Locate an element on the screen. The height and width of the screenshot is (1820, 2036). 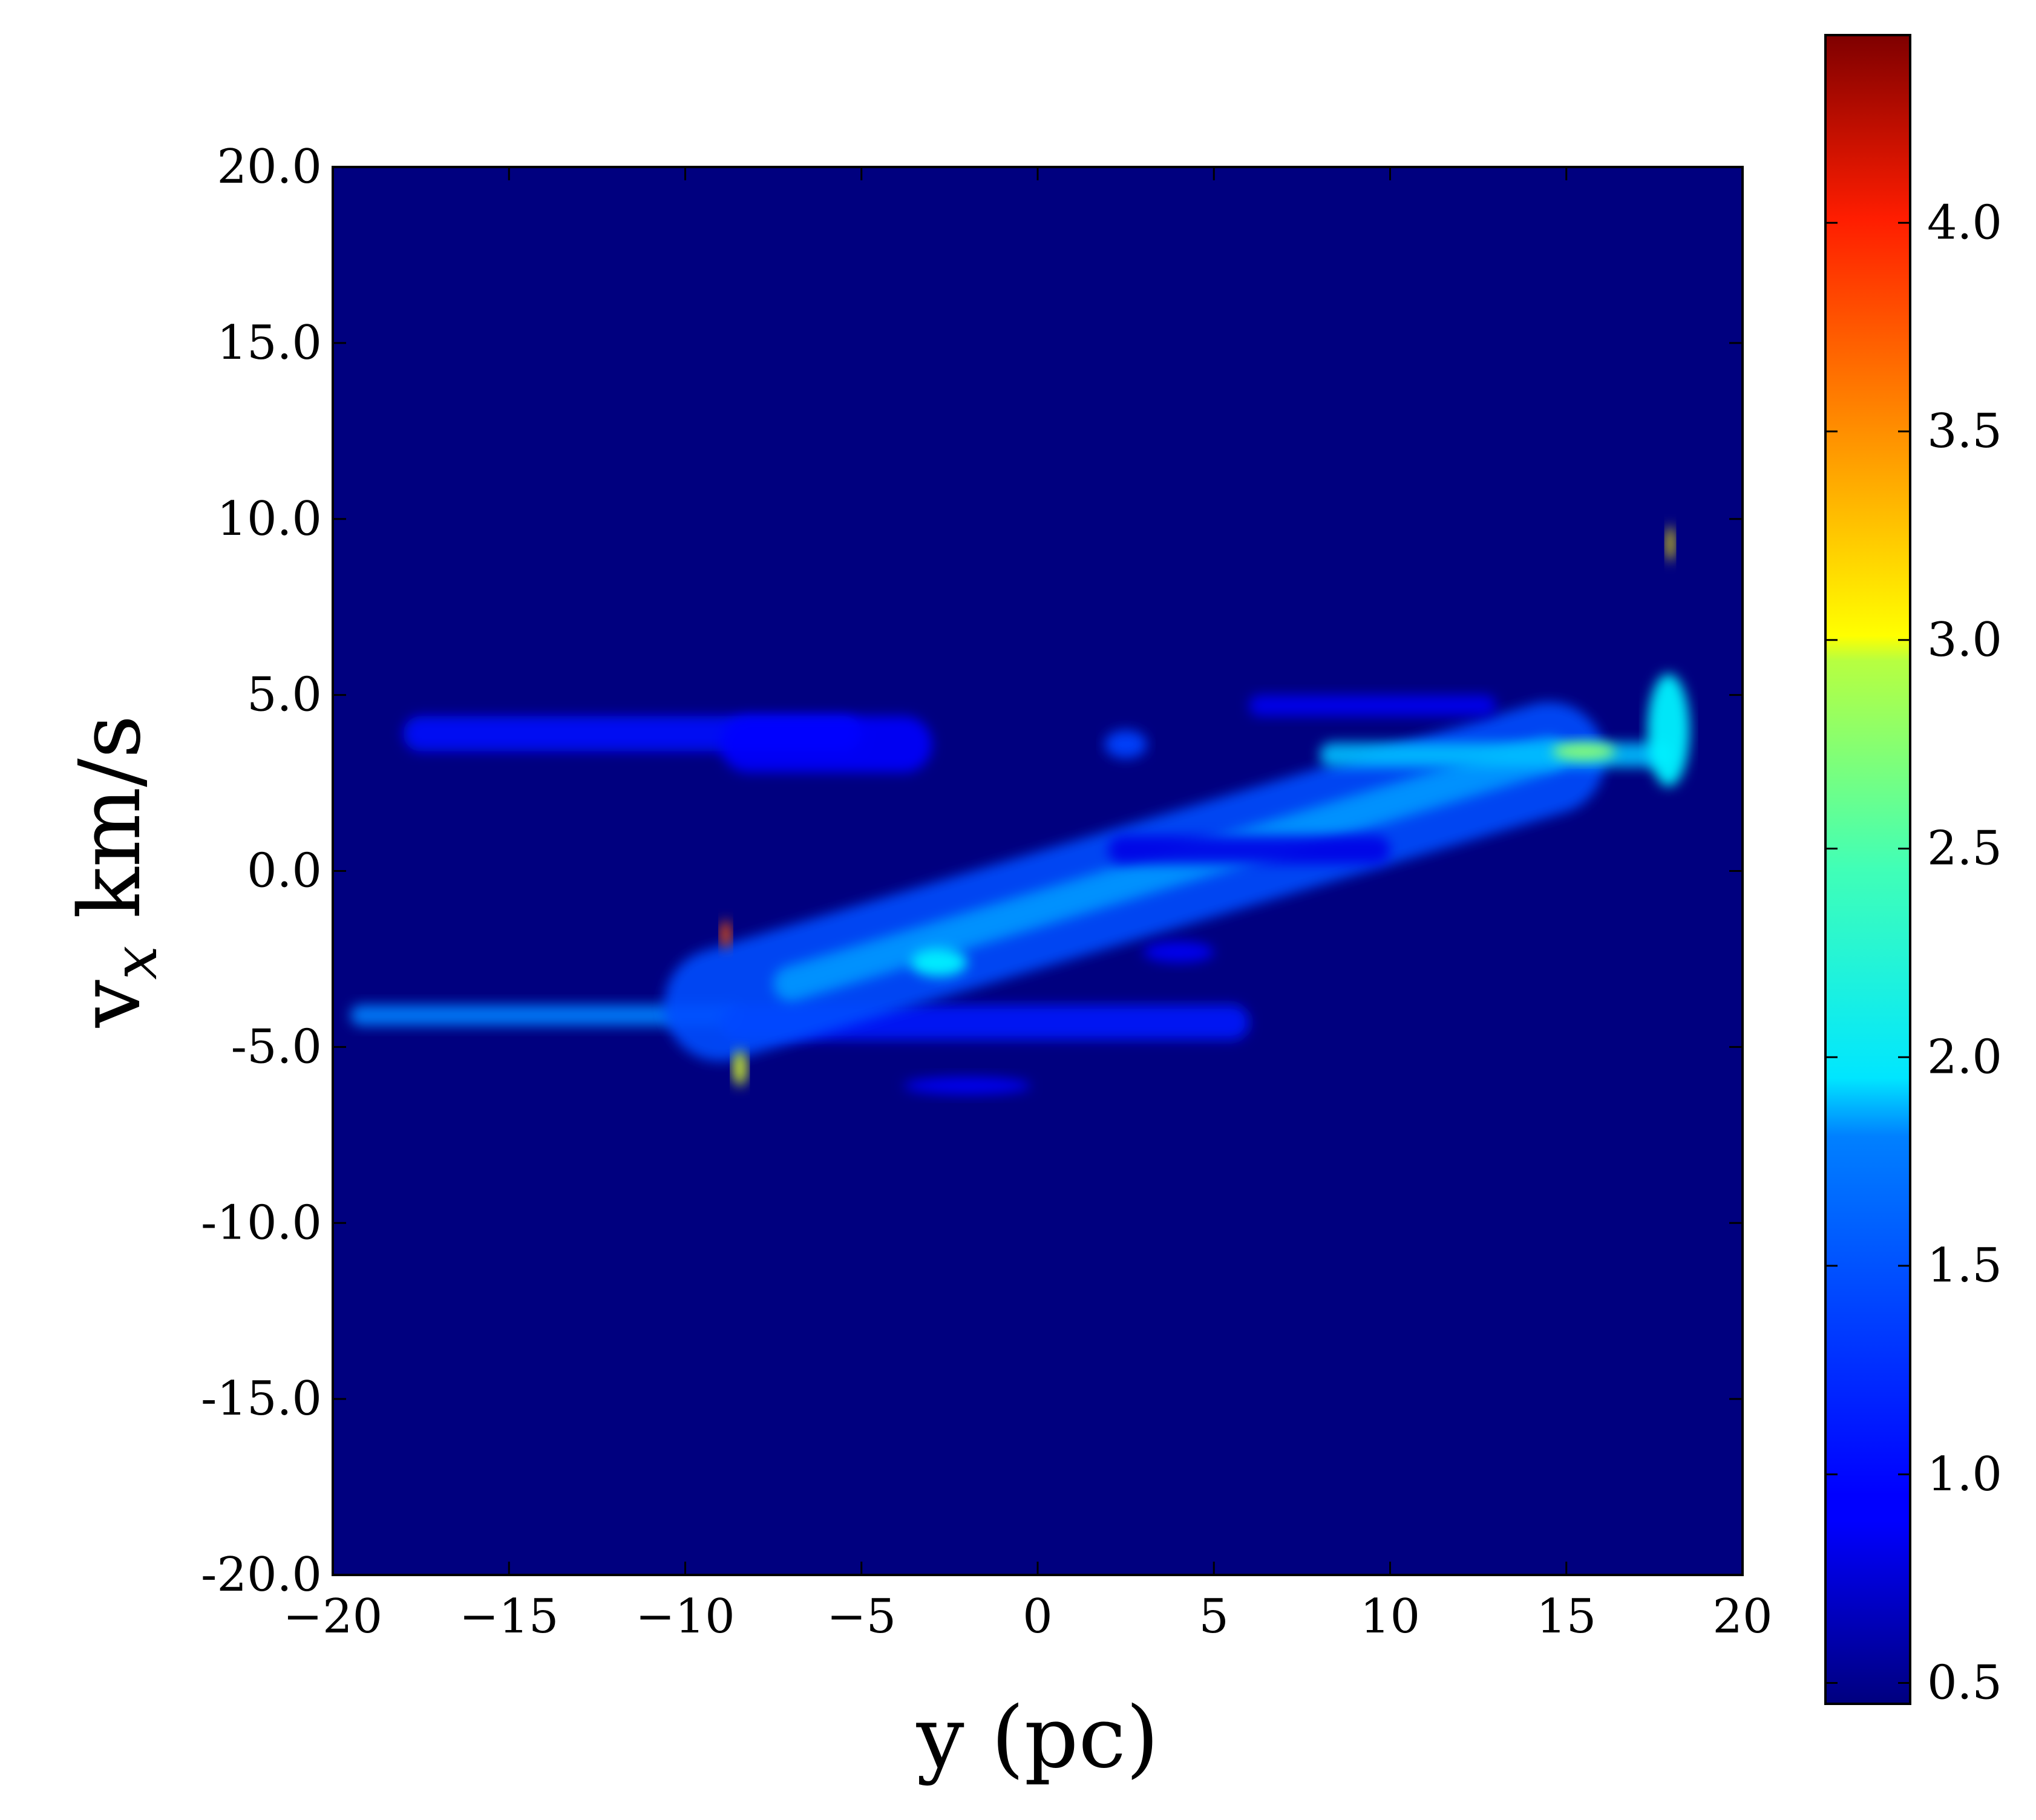
heatmap-feature-right-spike-upper-peak is located at coordinates (1670, 543).